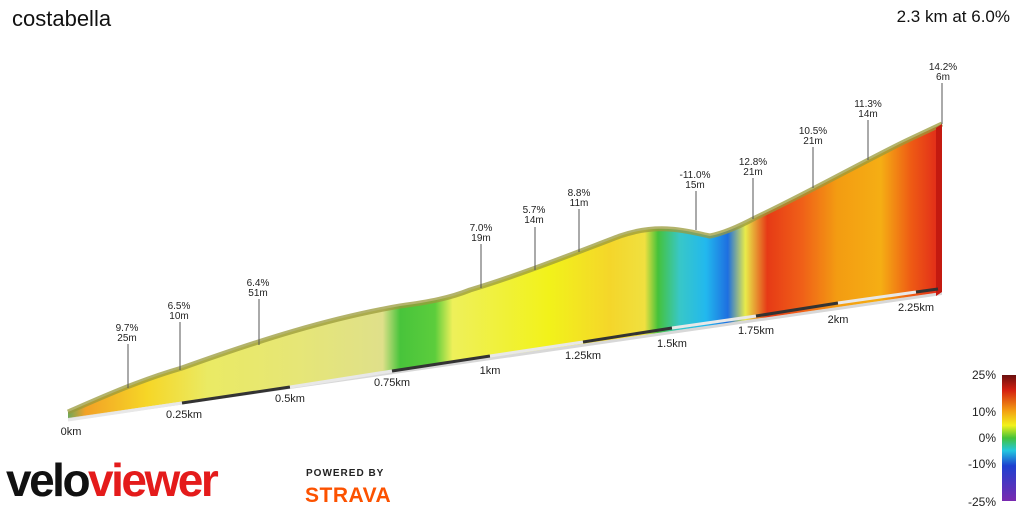 This screenshot has width=1024, height=512. What do you see at coordinates (694, 185) in the screenshot?
I see `annotation-length: 15m` at bounding box center [694, 185].